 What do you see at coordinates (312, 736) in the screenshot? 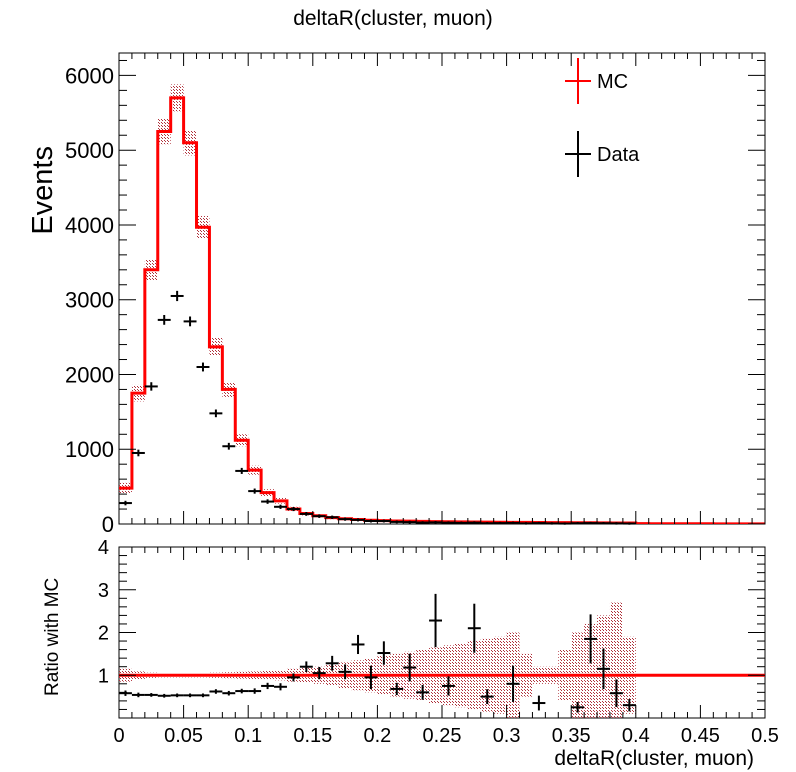
I see `x-tick-label: 0.15` at bounding box center [312, 736].